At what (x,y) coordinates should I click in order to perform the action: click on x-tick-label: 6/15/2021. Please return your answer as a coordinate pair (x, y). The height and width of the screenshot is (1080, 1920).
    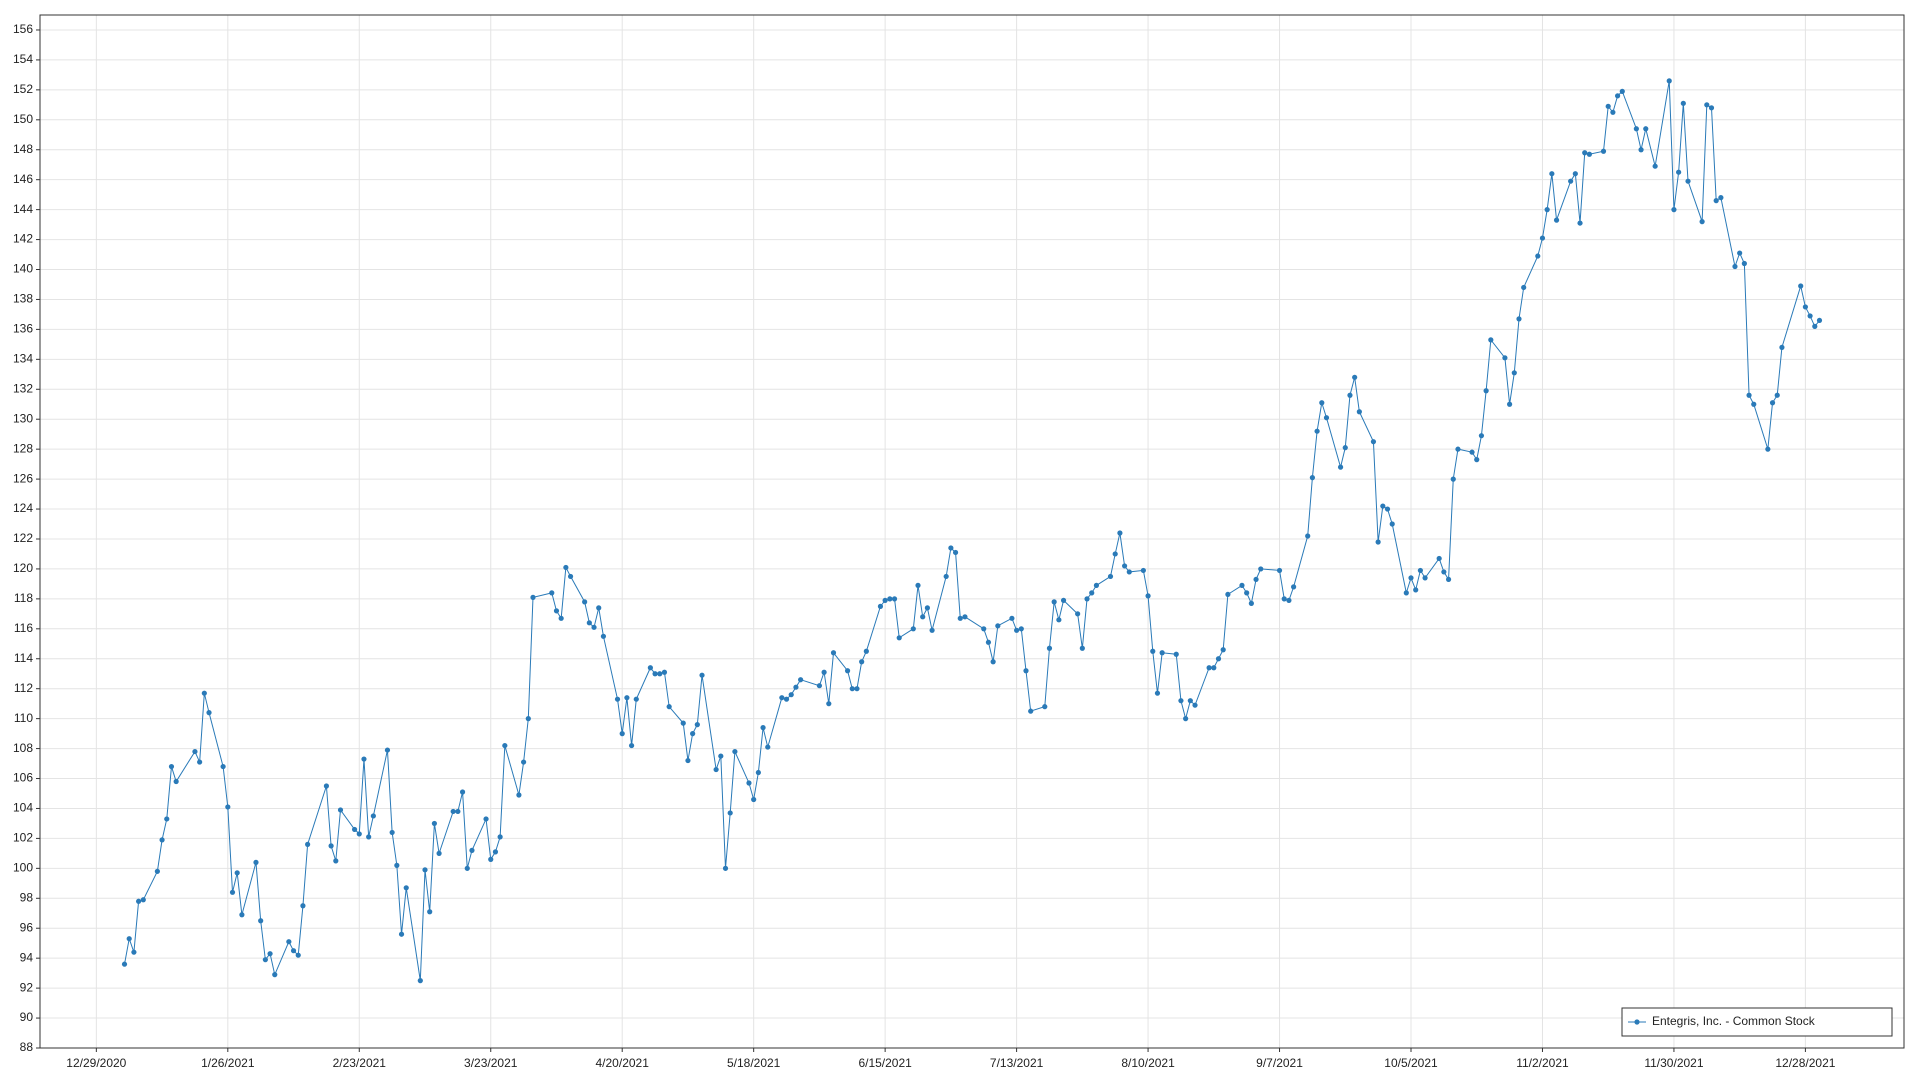
    Looking at the image, I should click on (885, 1063).